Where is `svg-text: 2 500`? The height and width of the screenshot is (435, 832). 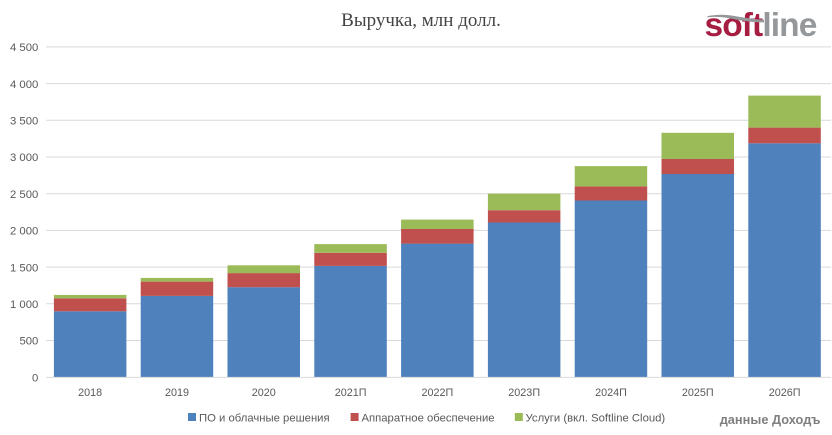
svg-text: 2 500 is located at coordinates (24, 195).